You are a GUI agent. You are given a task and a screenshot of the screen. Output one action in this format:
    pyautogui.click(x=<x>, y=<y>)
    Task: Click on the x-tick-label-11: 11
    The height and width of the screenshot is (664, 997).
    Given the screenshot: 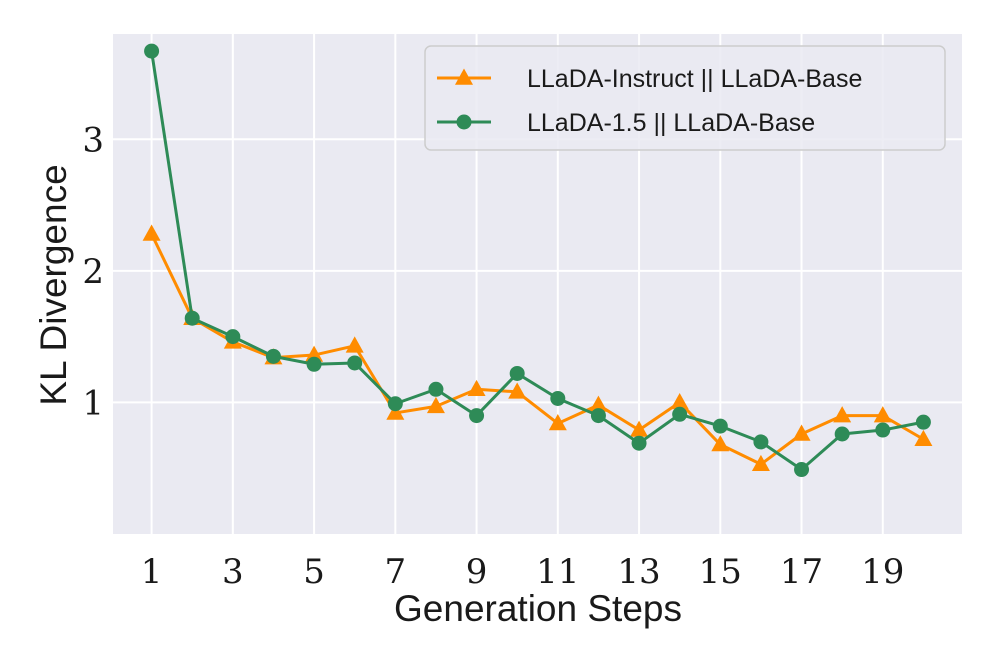 What is the action you would take?
    pyautogui.click(x=557, y=572)
    